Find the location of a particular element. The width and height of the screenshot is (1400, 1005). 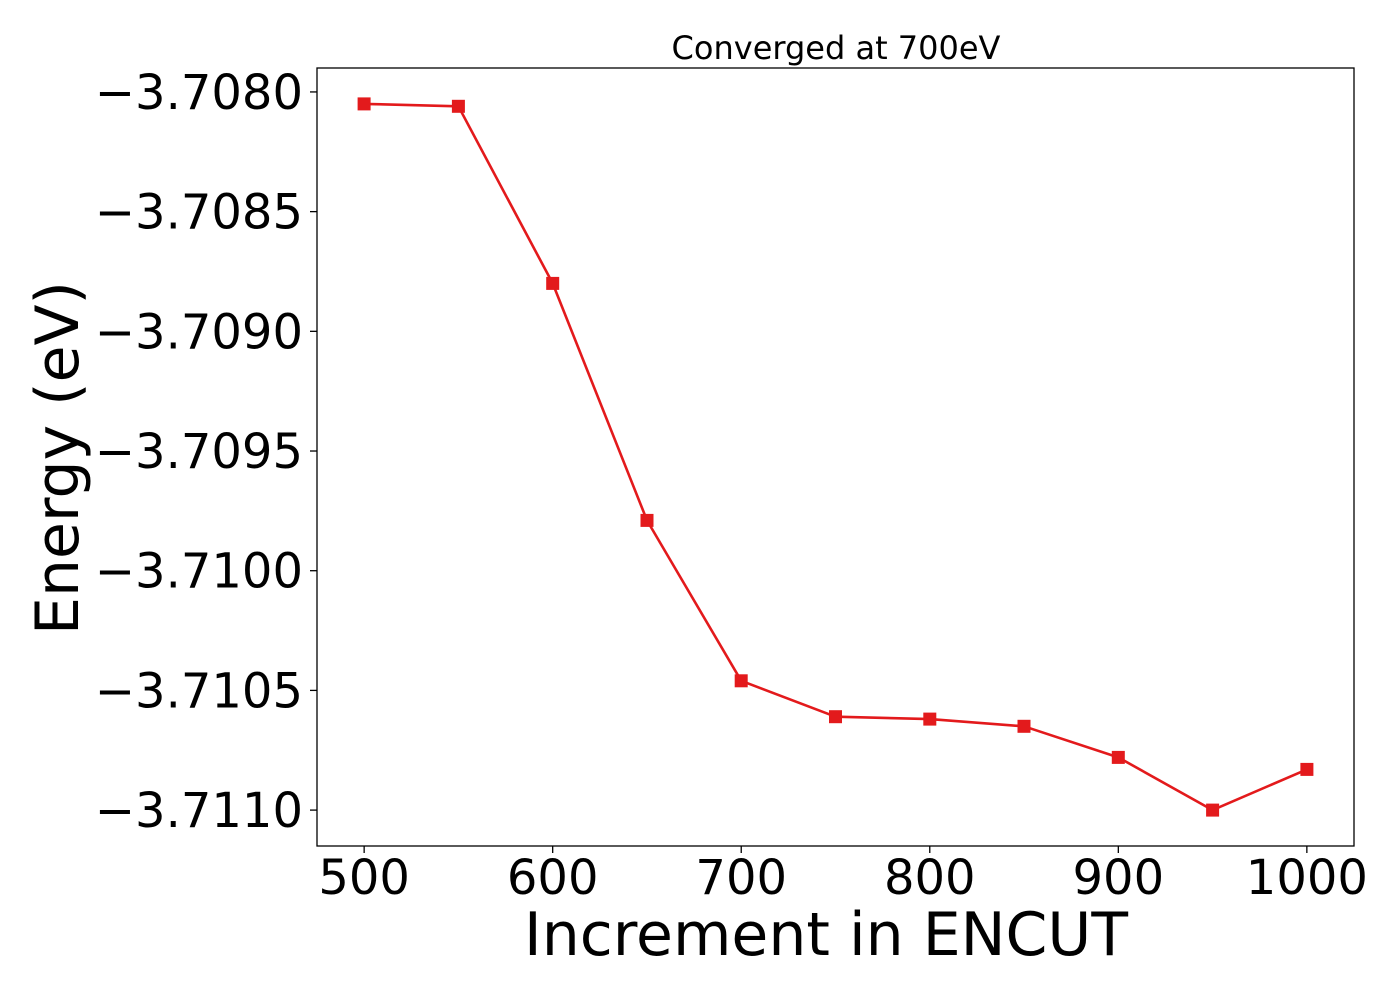

y-tick-label: −3.7105 is located at coordinates (199, 691).